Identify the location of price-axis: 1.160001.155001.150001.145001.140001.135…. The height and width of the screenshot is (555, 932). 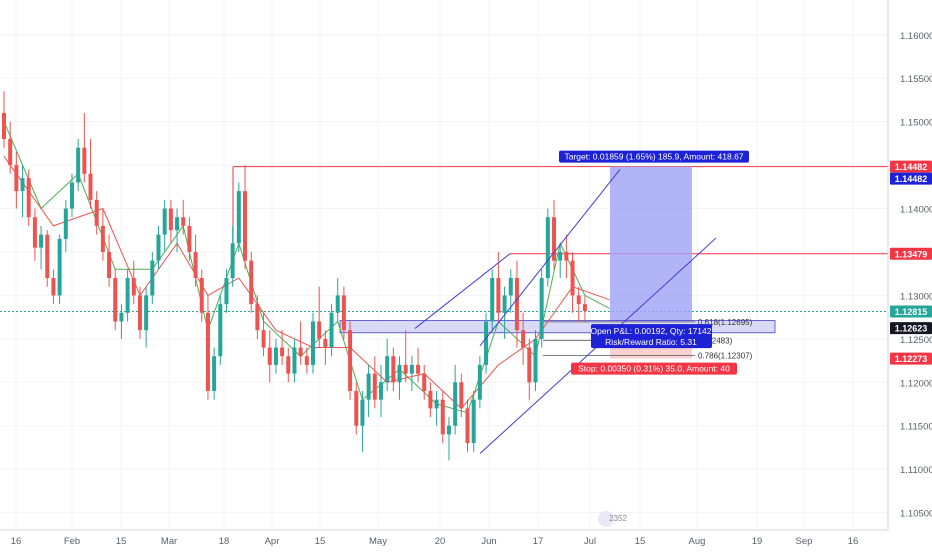
(909, 265).